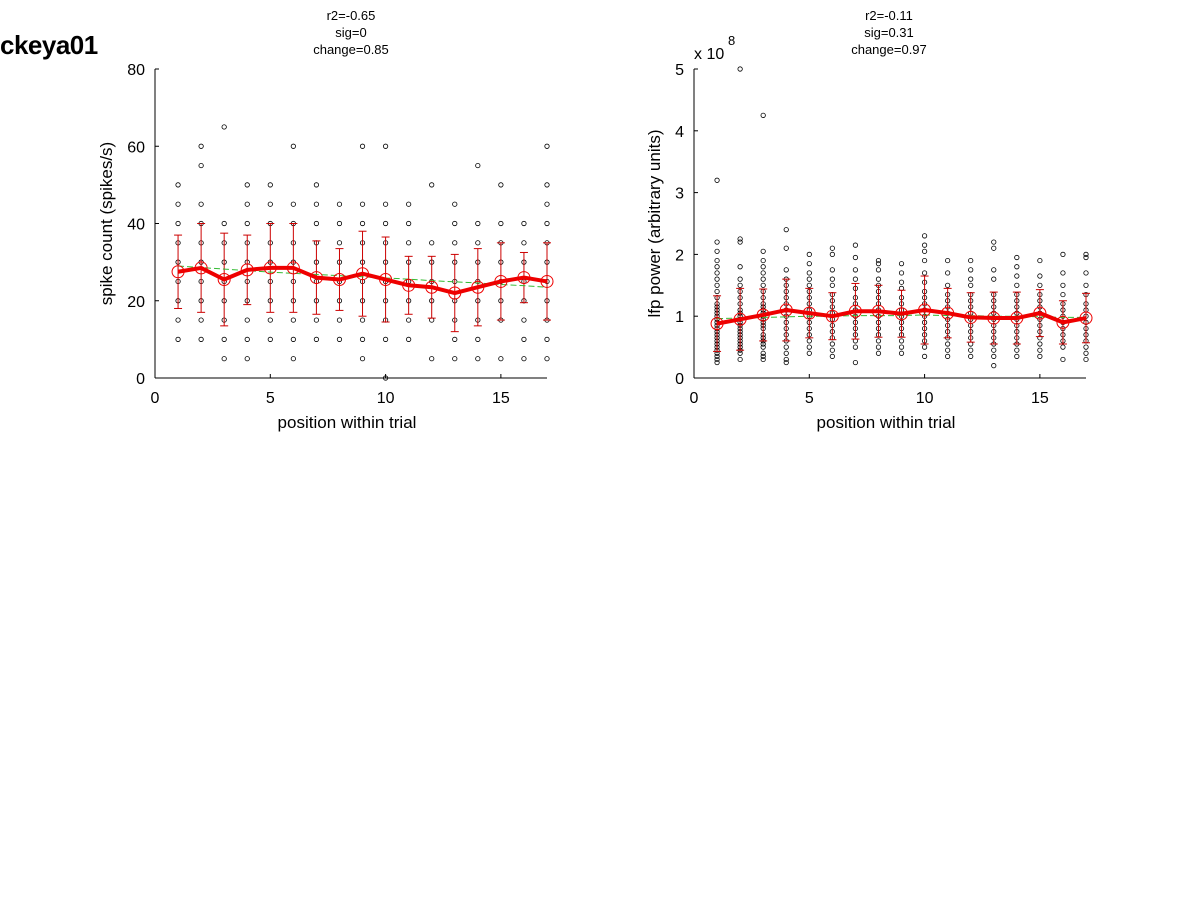 The image size is (1200, 901). I want to click on y-tick-label: 5, so click(679, 70).